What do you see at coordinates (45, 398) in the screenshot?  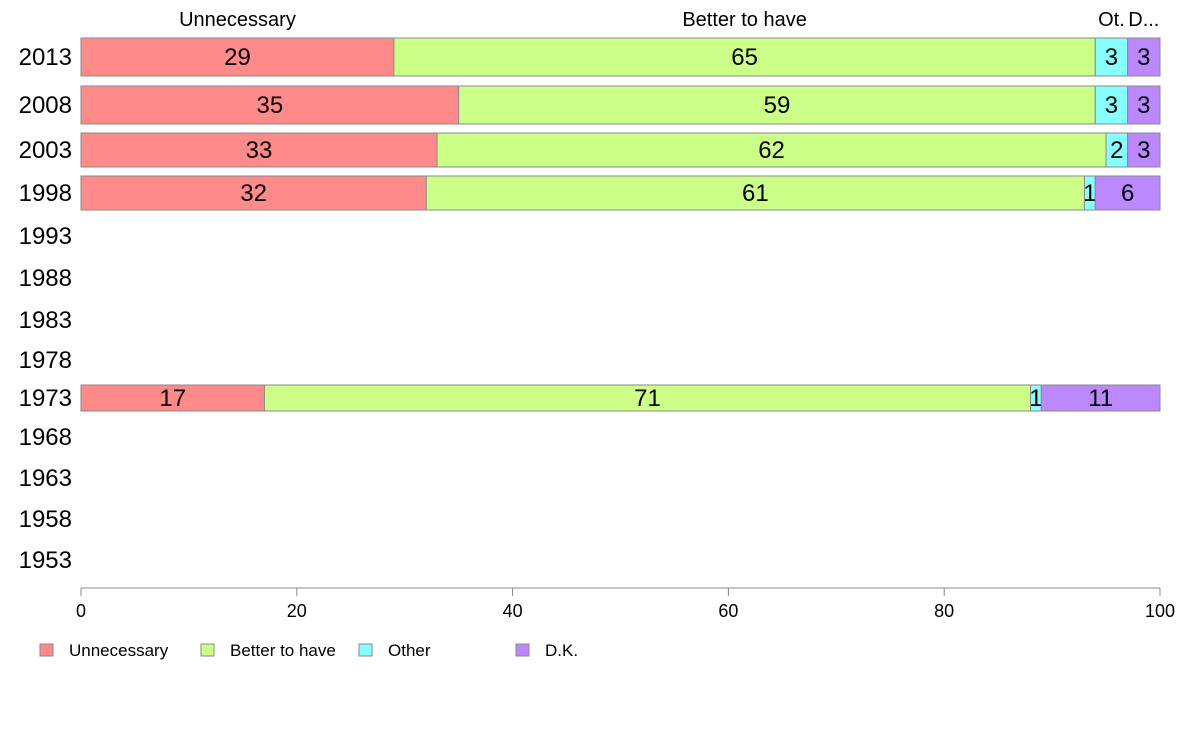 I see `year-label-1973: 1973` at bounding box center [45, 398].